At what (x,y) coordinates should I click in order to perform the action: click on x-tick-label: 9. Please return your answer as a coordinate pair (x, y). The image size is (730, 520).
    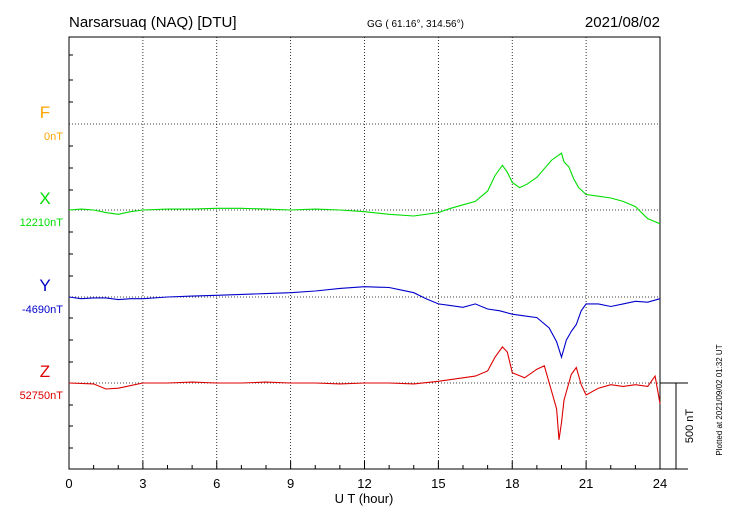
    Looking at the image, I should click on (290, 483).